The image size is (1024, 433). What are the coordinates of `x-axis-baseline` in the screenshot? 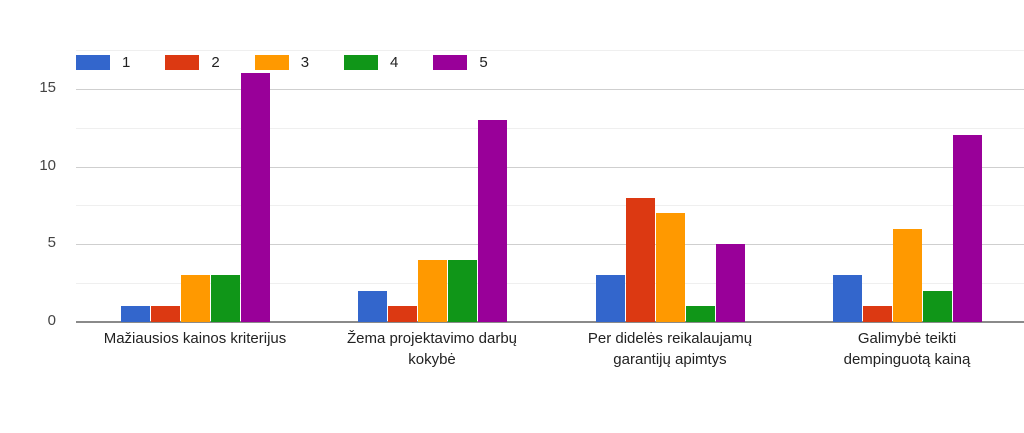 It's located at (550, 322).